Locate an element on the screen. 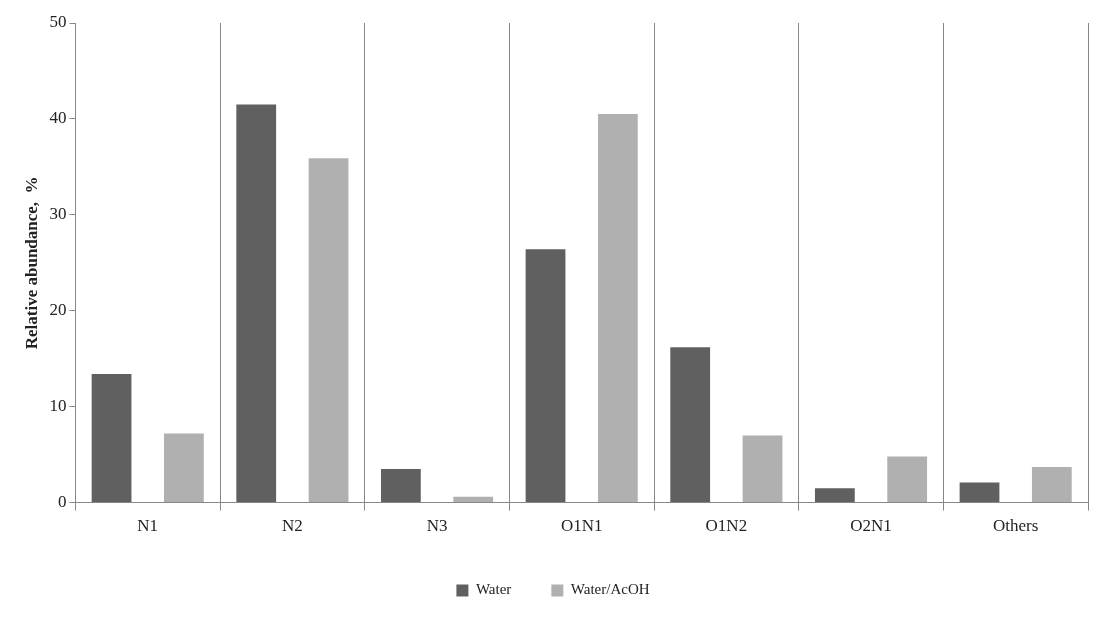 The width and height of the screenshot is (1116, 628). x-tick-label: N3 is located at coordinates (437, 526).